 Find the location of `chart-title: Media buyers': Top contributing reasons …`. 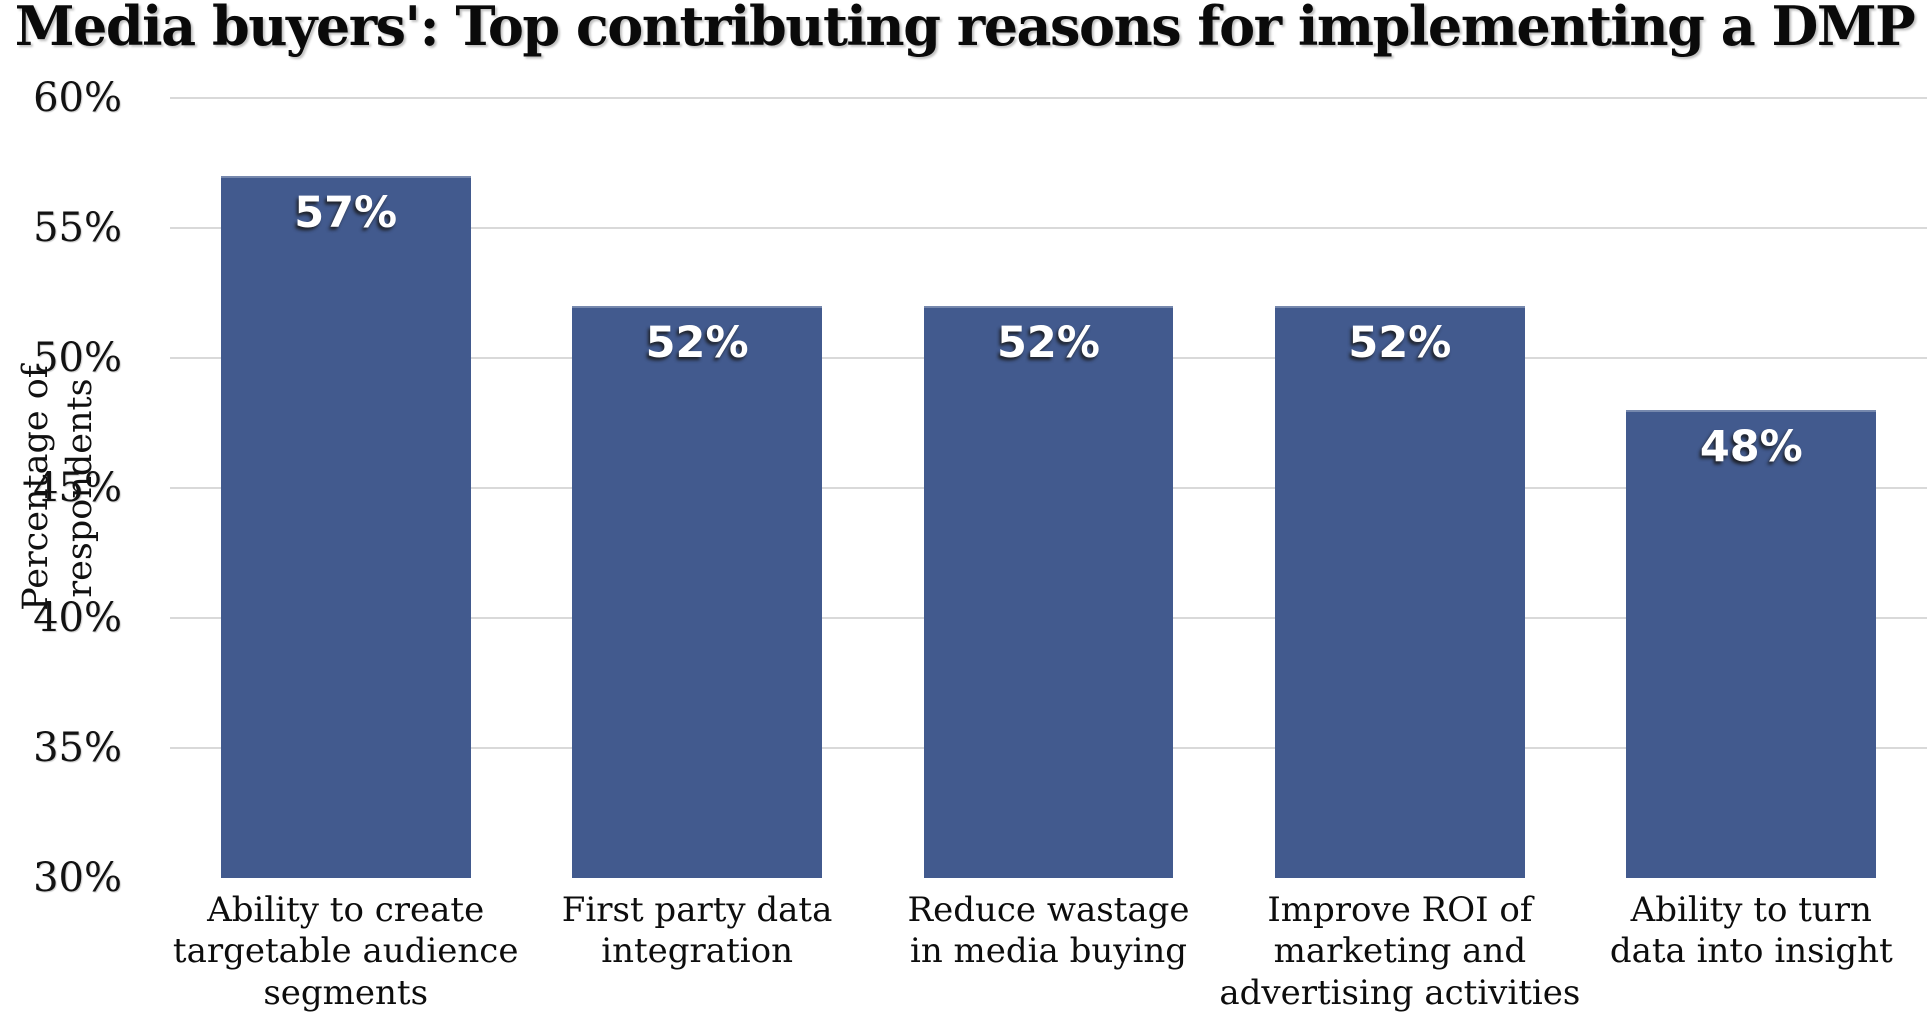

chart-title: Media buyers': Top contributing reasons … is located at coordinates (965, 29).